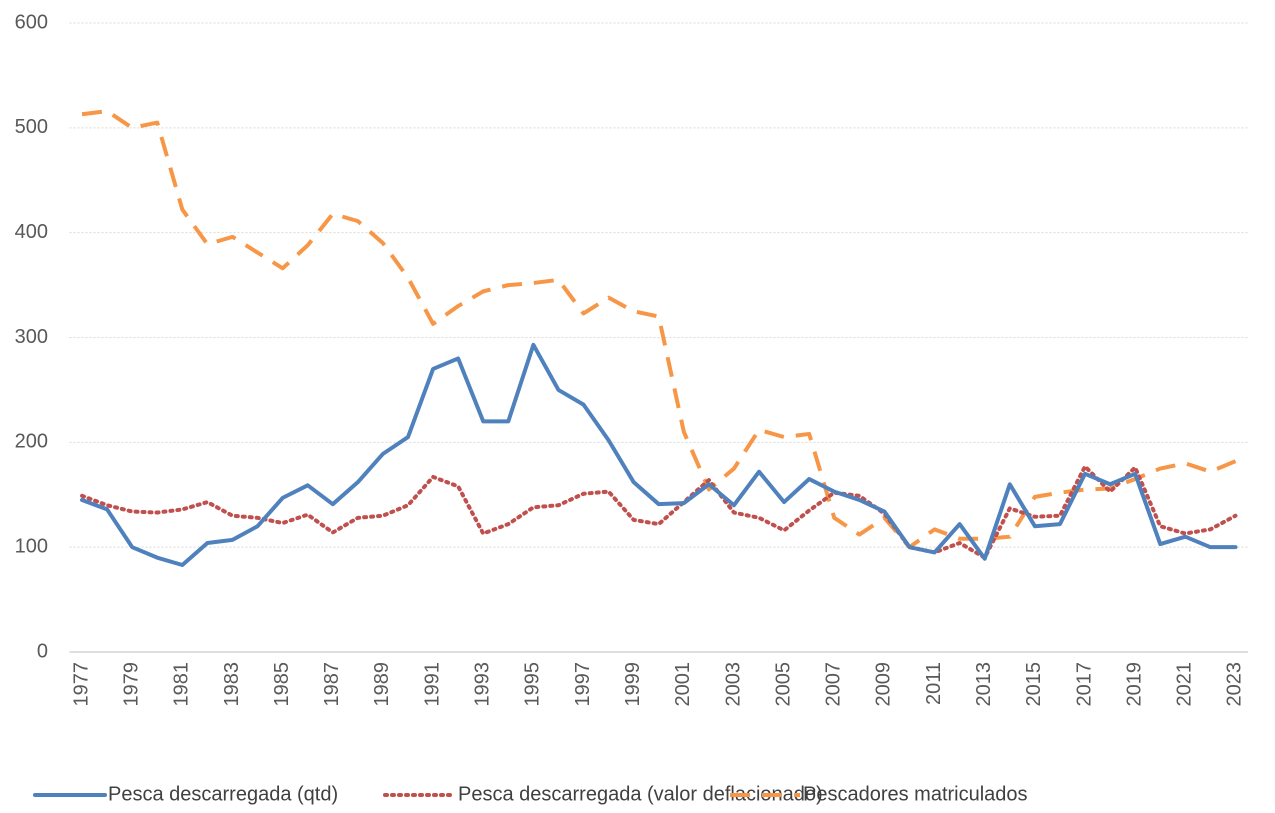 The height and width of the screenshot is (813, 1275). I want to click on x-tick-label: 2003, so click(733, 684).